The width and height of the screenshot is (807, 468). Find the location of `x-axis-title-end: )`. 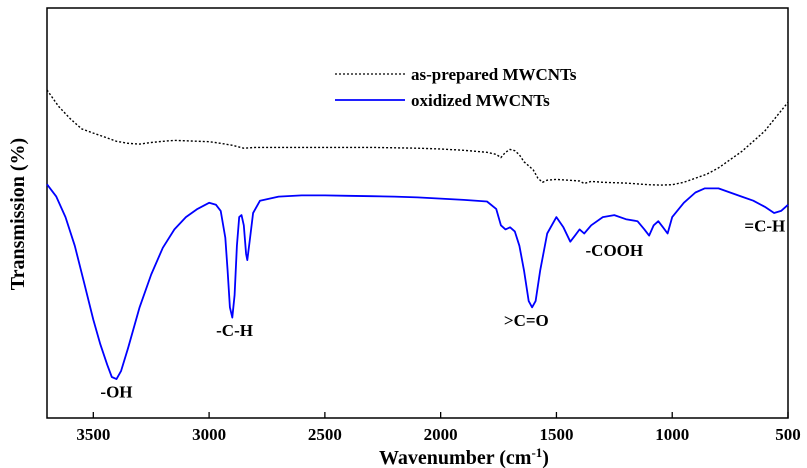

x-axis-title-end: ) is located at coordinates (545, 457).